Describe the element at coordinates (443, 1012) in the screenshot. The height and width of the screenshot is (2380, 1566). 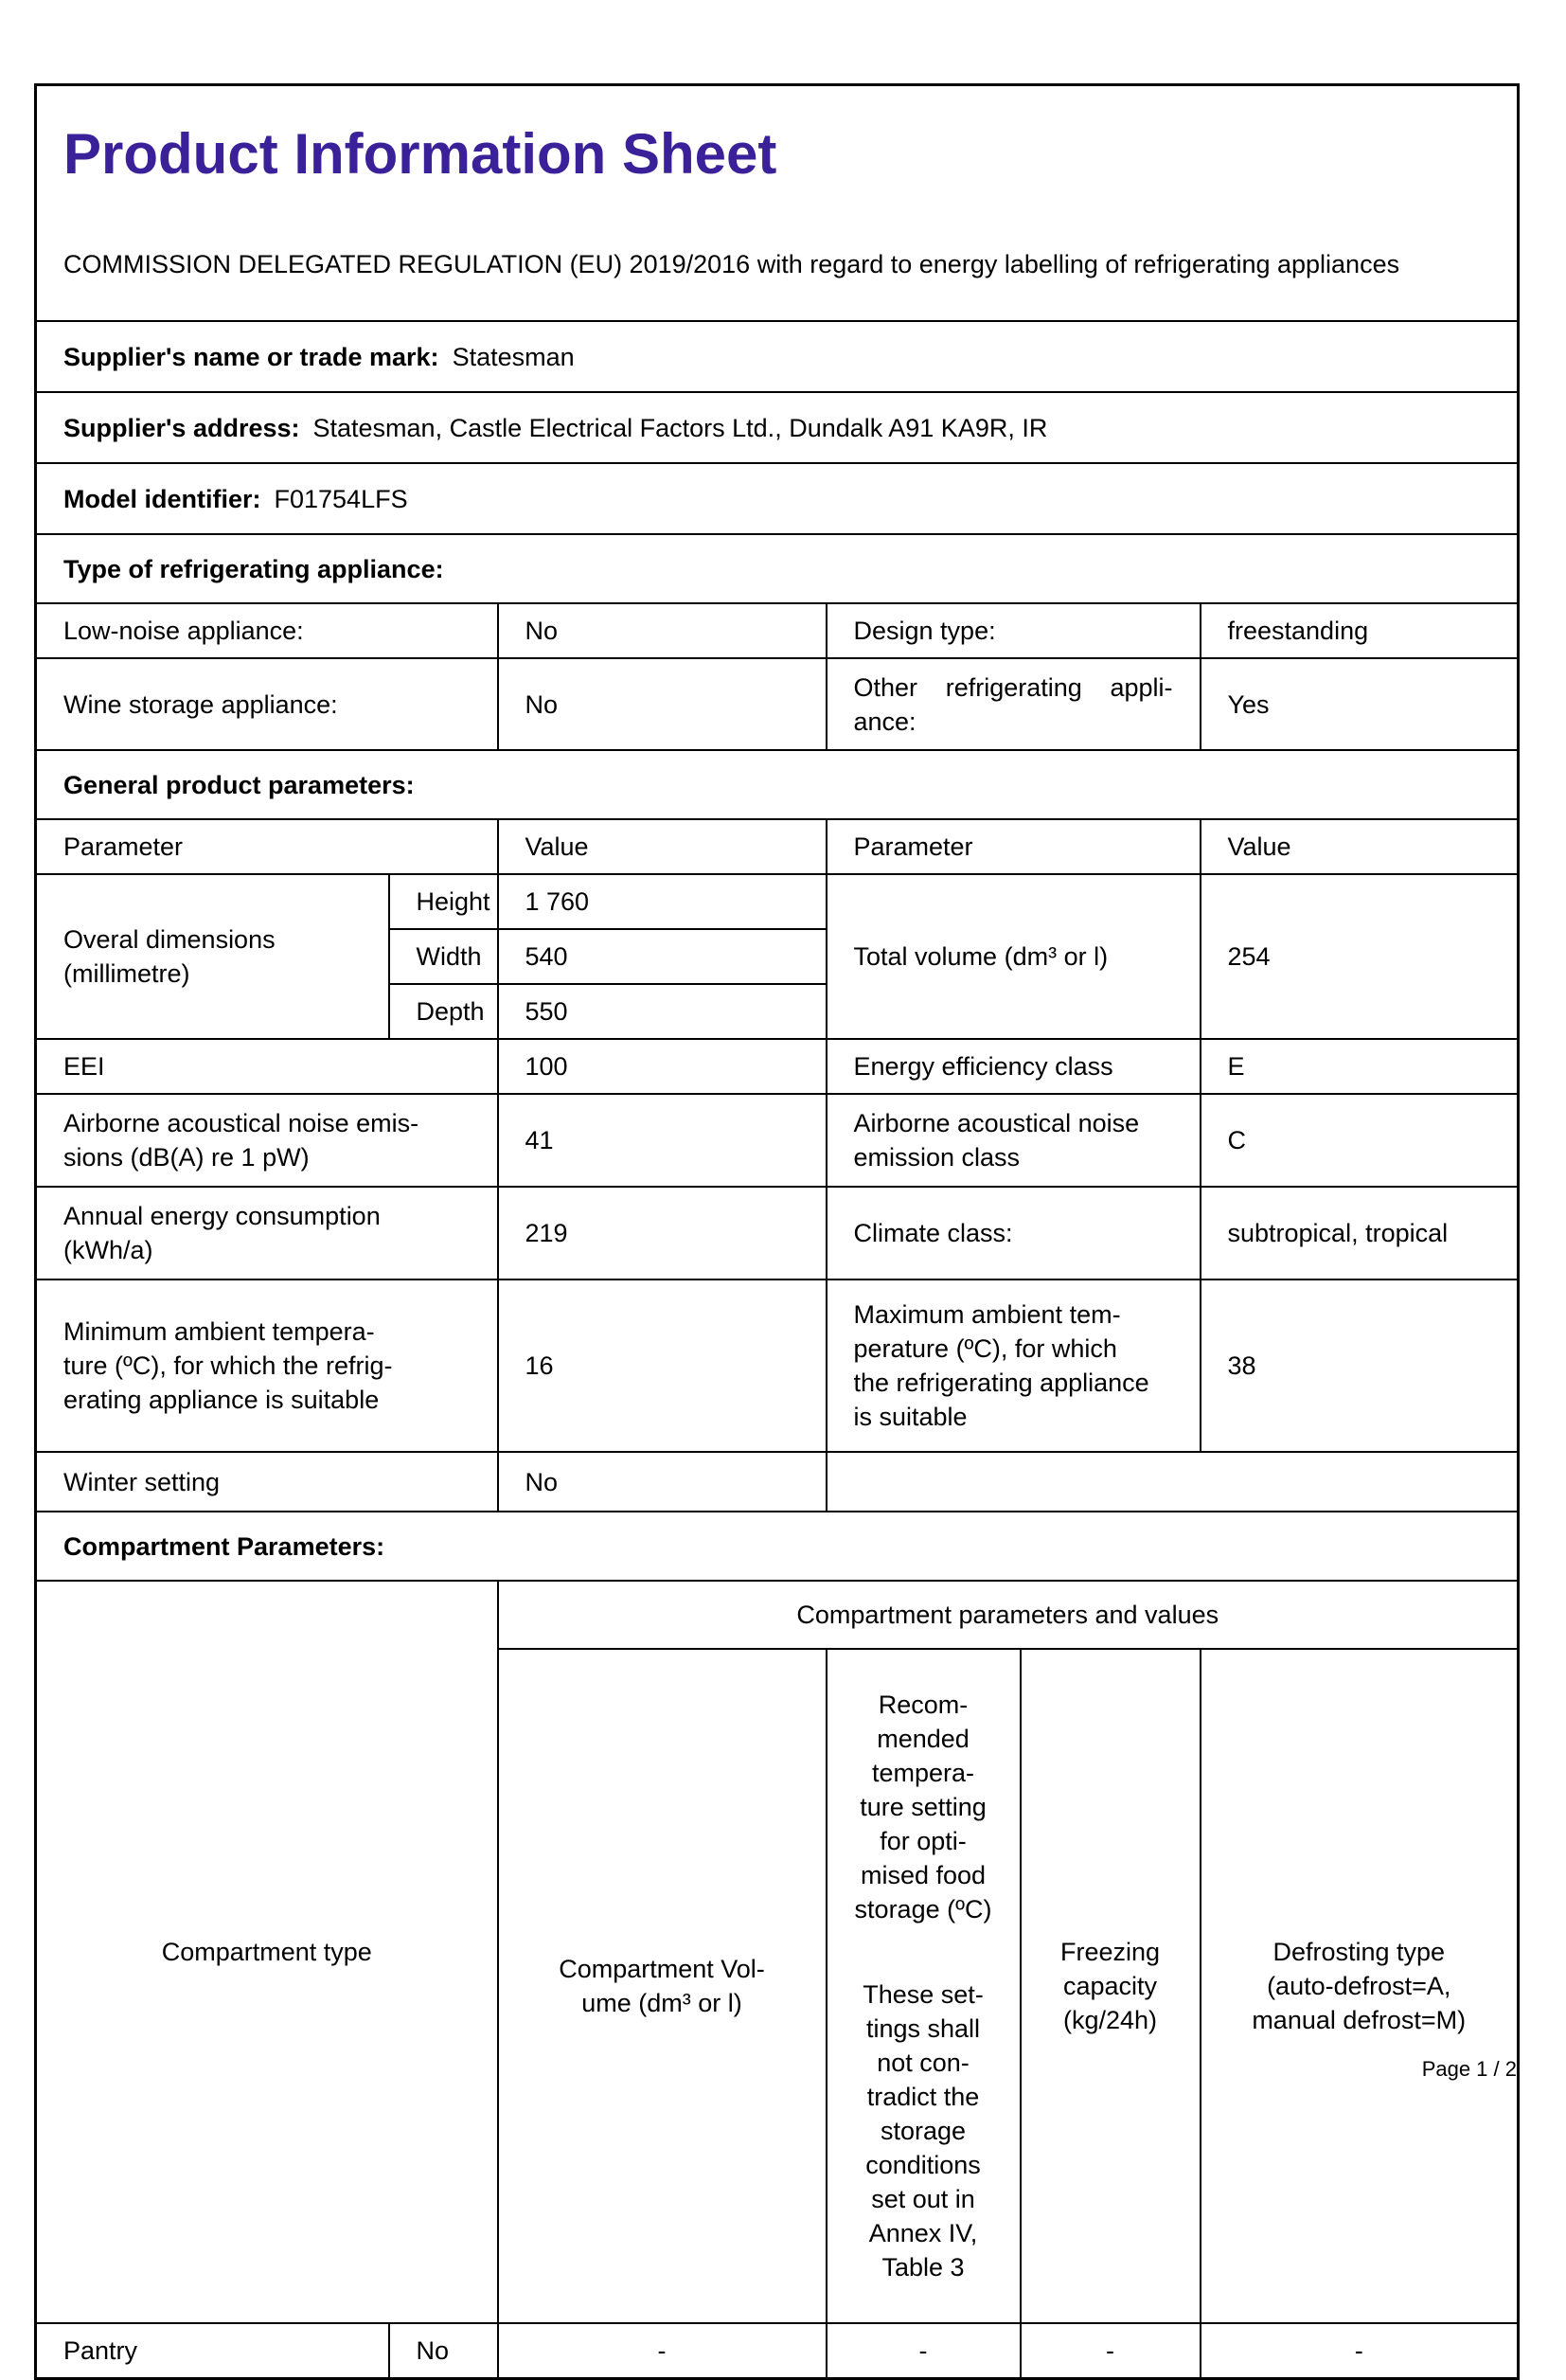
I see `depth-label: Depth` at that location.